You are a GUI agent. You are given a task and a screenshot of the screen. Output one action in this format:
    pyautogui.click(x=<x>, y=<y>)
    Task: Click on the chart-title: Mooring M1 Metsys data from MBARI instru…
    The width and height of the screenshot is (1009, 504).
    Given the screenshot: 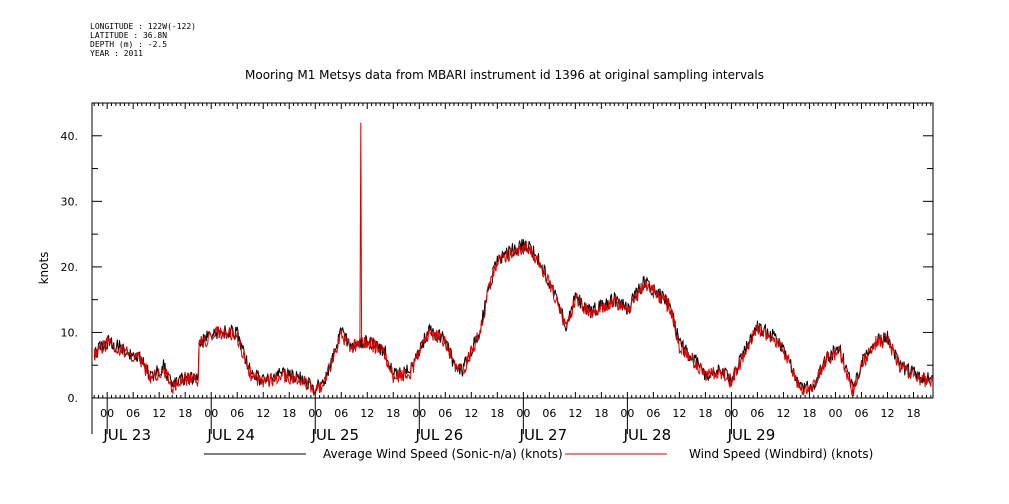 What is the action you would take?
    pyautogui.click(x=504, y=75)
    